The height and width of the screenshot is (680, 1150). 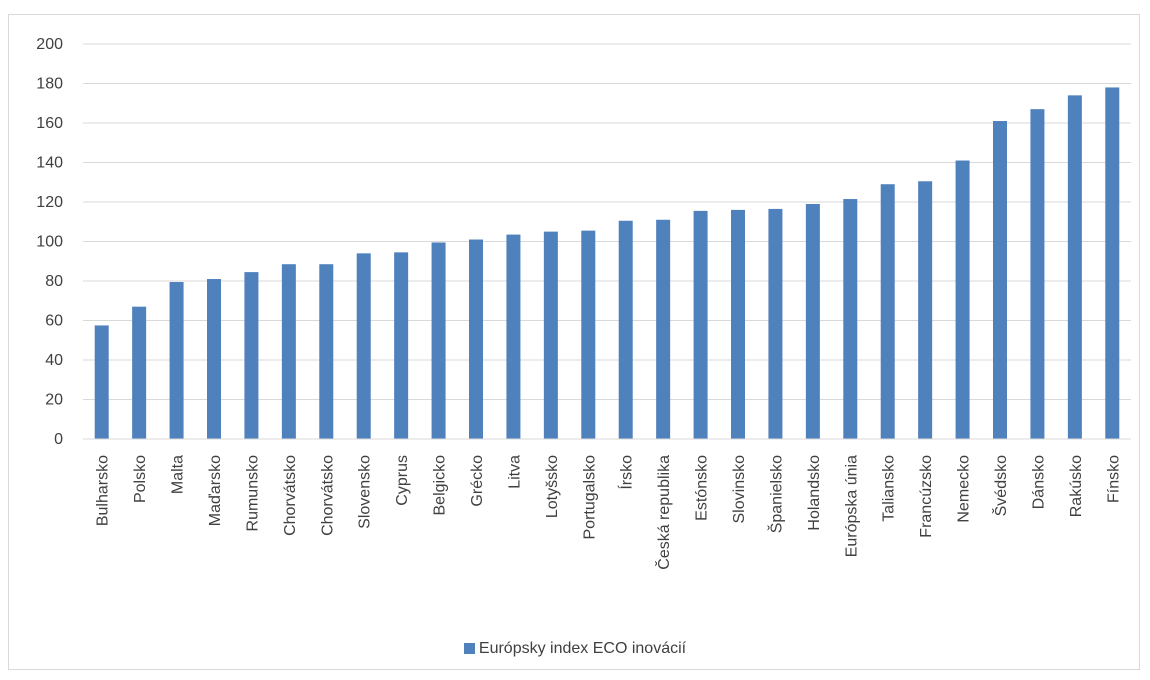 What do you see at coordinates (469, 648) in the screenshot?
I see `legend-swatch` at bounding box center [469, 648].